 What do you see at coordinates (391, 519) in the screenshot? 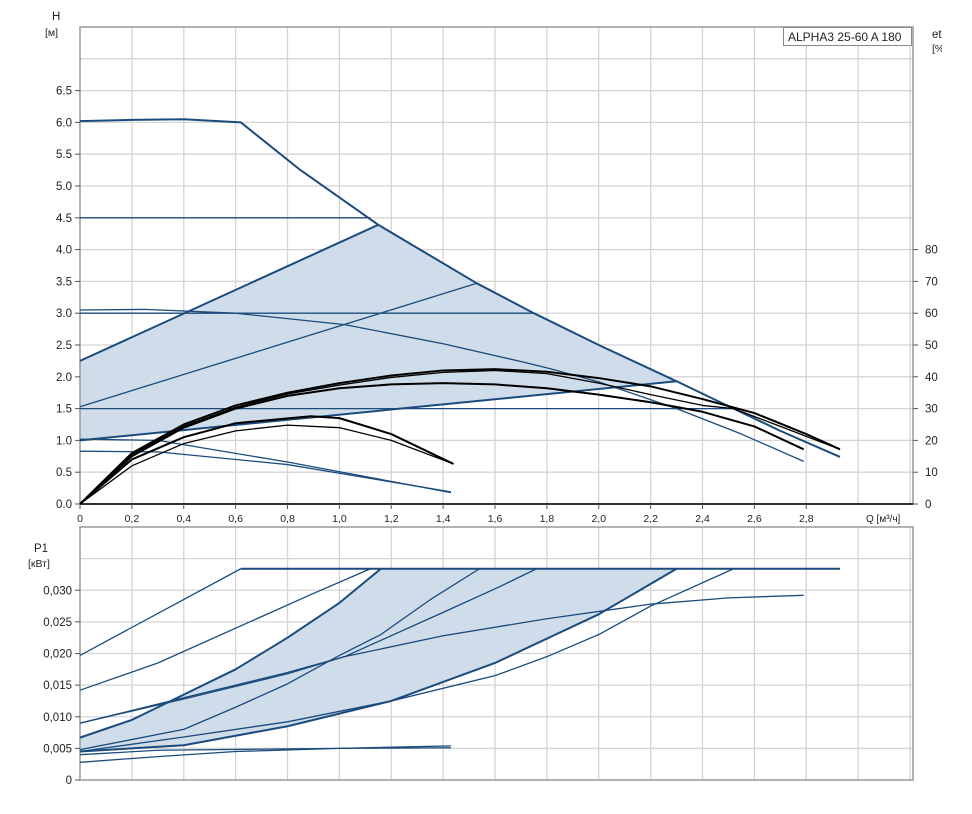
I see `head-x-tick-label: 1,2` at bounding box center [391, 519].